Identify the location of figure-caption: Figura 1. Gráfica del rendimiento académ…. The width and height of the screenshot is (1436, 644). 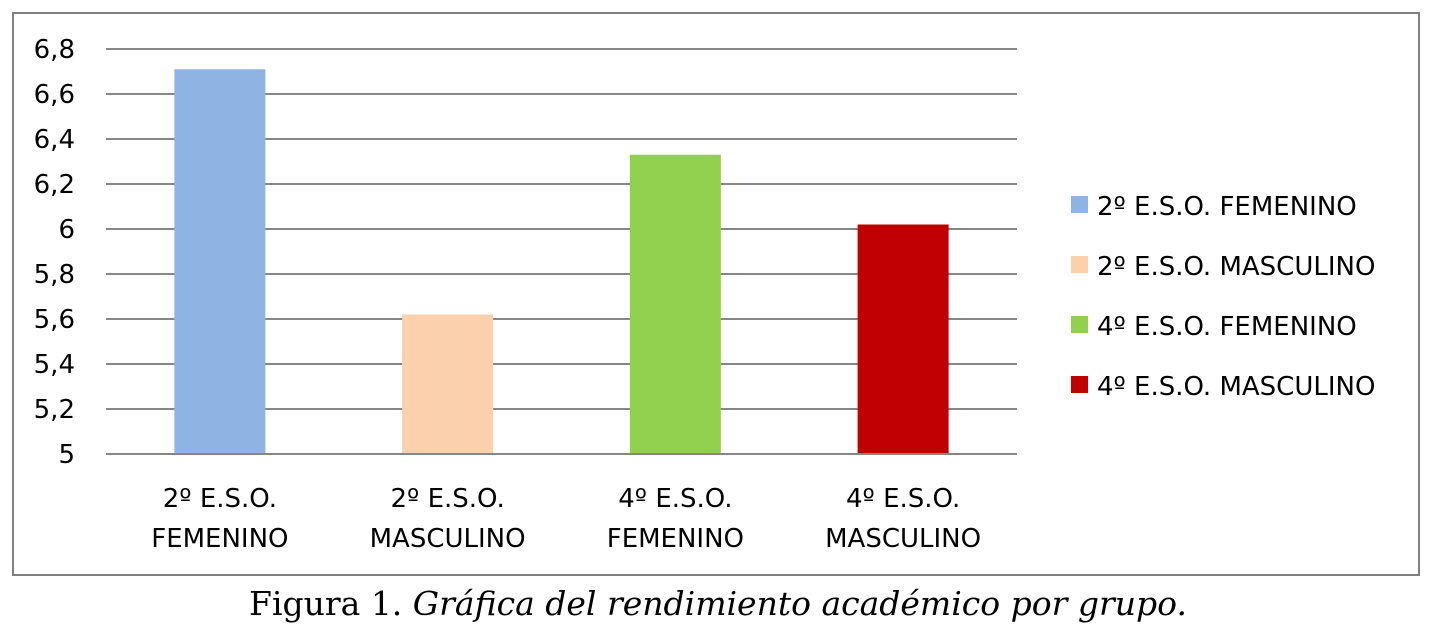
(718, 603).